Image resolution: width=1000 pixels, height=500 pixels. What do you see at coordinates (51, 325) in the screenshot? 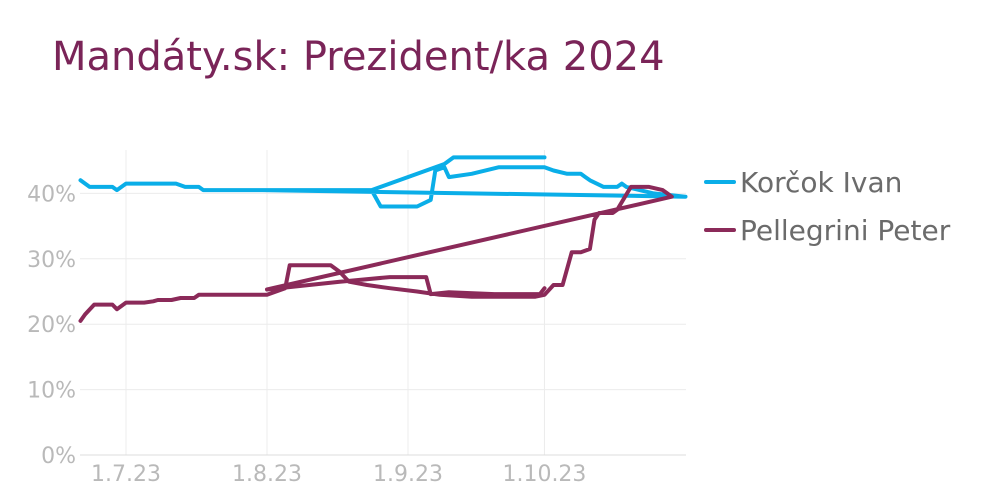
I see `y-tick-label: 20%` at bounding box center [51, 325].